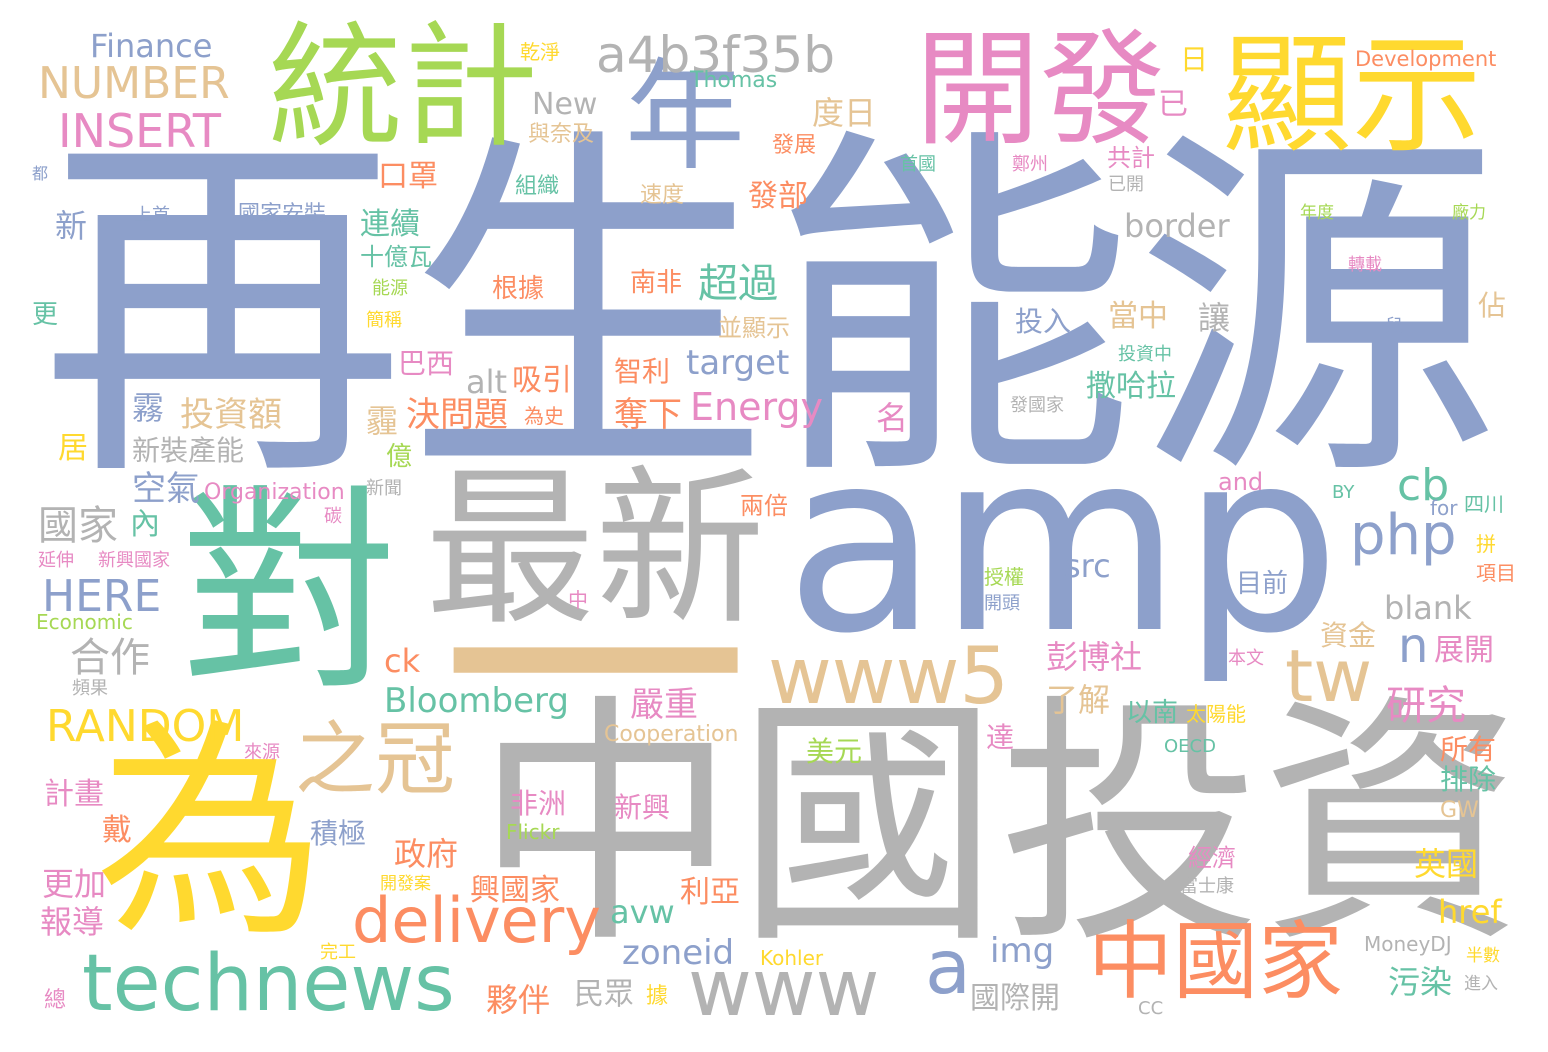  I want to click on word: 南非, so click(656, 283).